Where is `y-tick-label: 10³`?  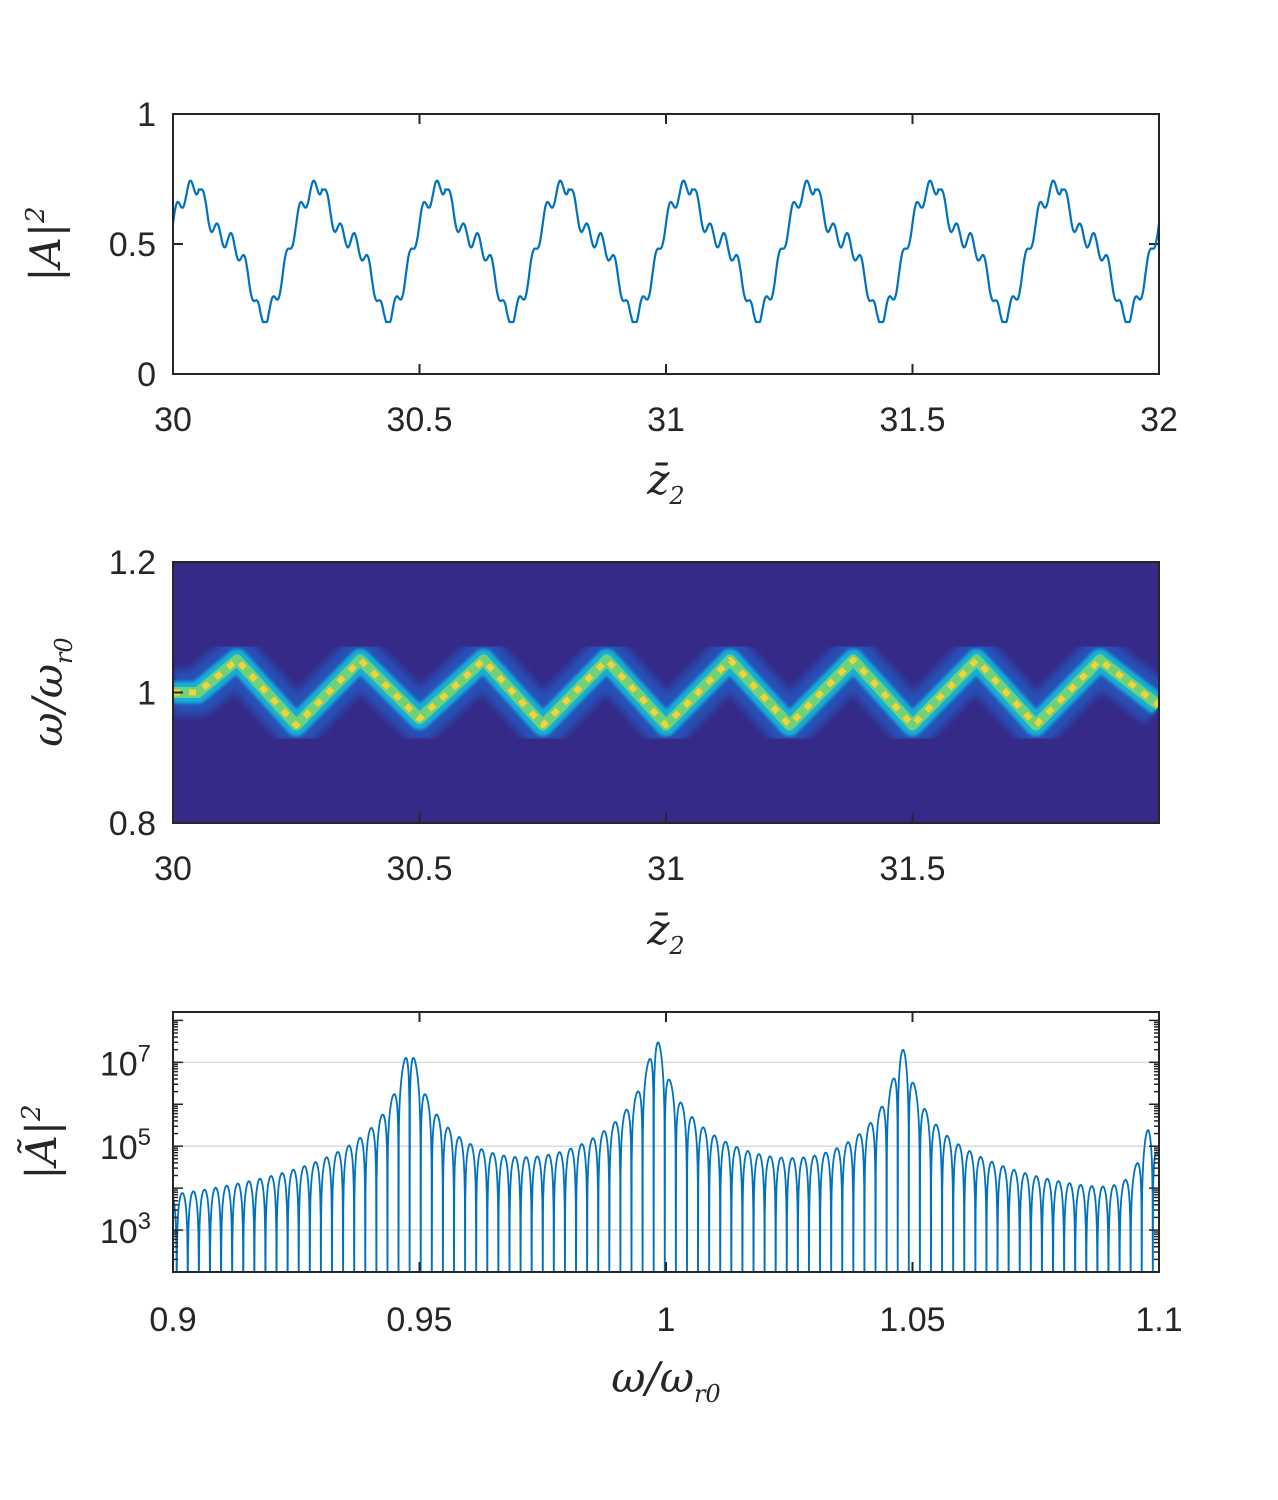
y-tick-label: 10³ is located at coordinates (125, 1229).